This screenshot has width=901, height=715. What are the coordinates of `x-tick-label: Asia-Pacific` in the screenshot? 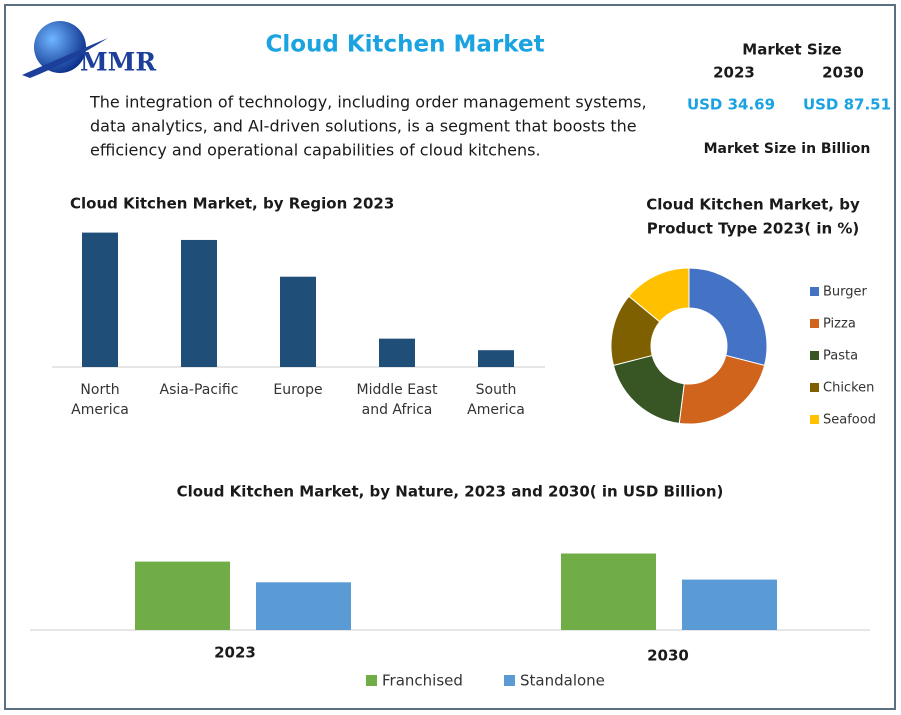 It's located at (199, 390).